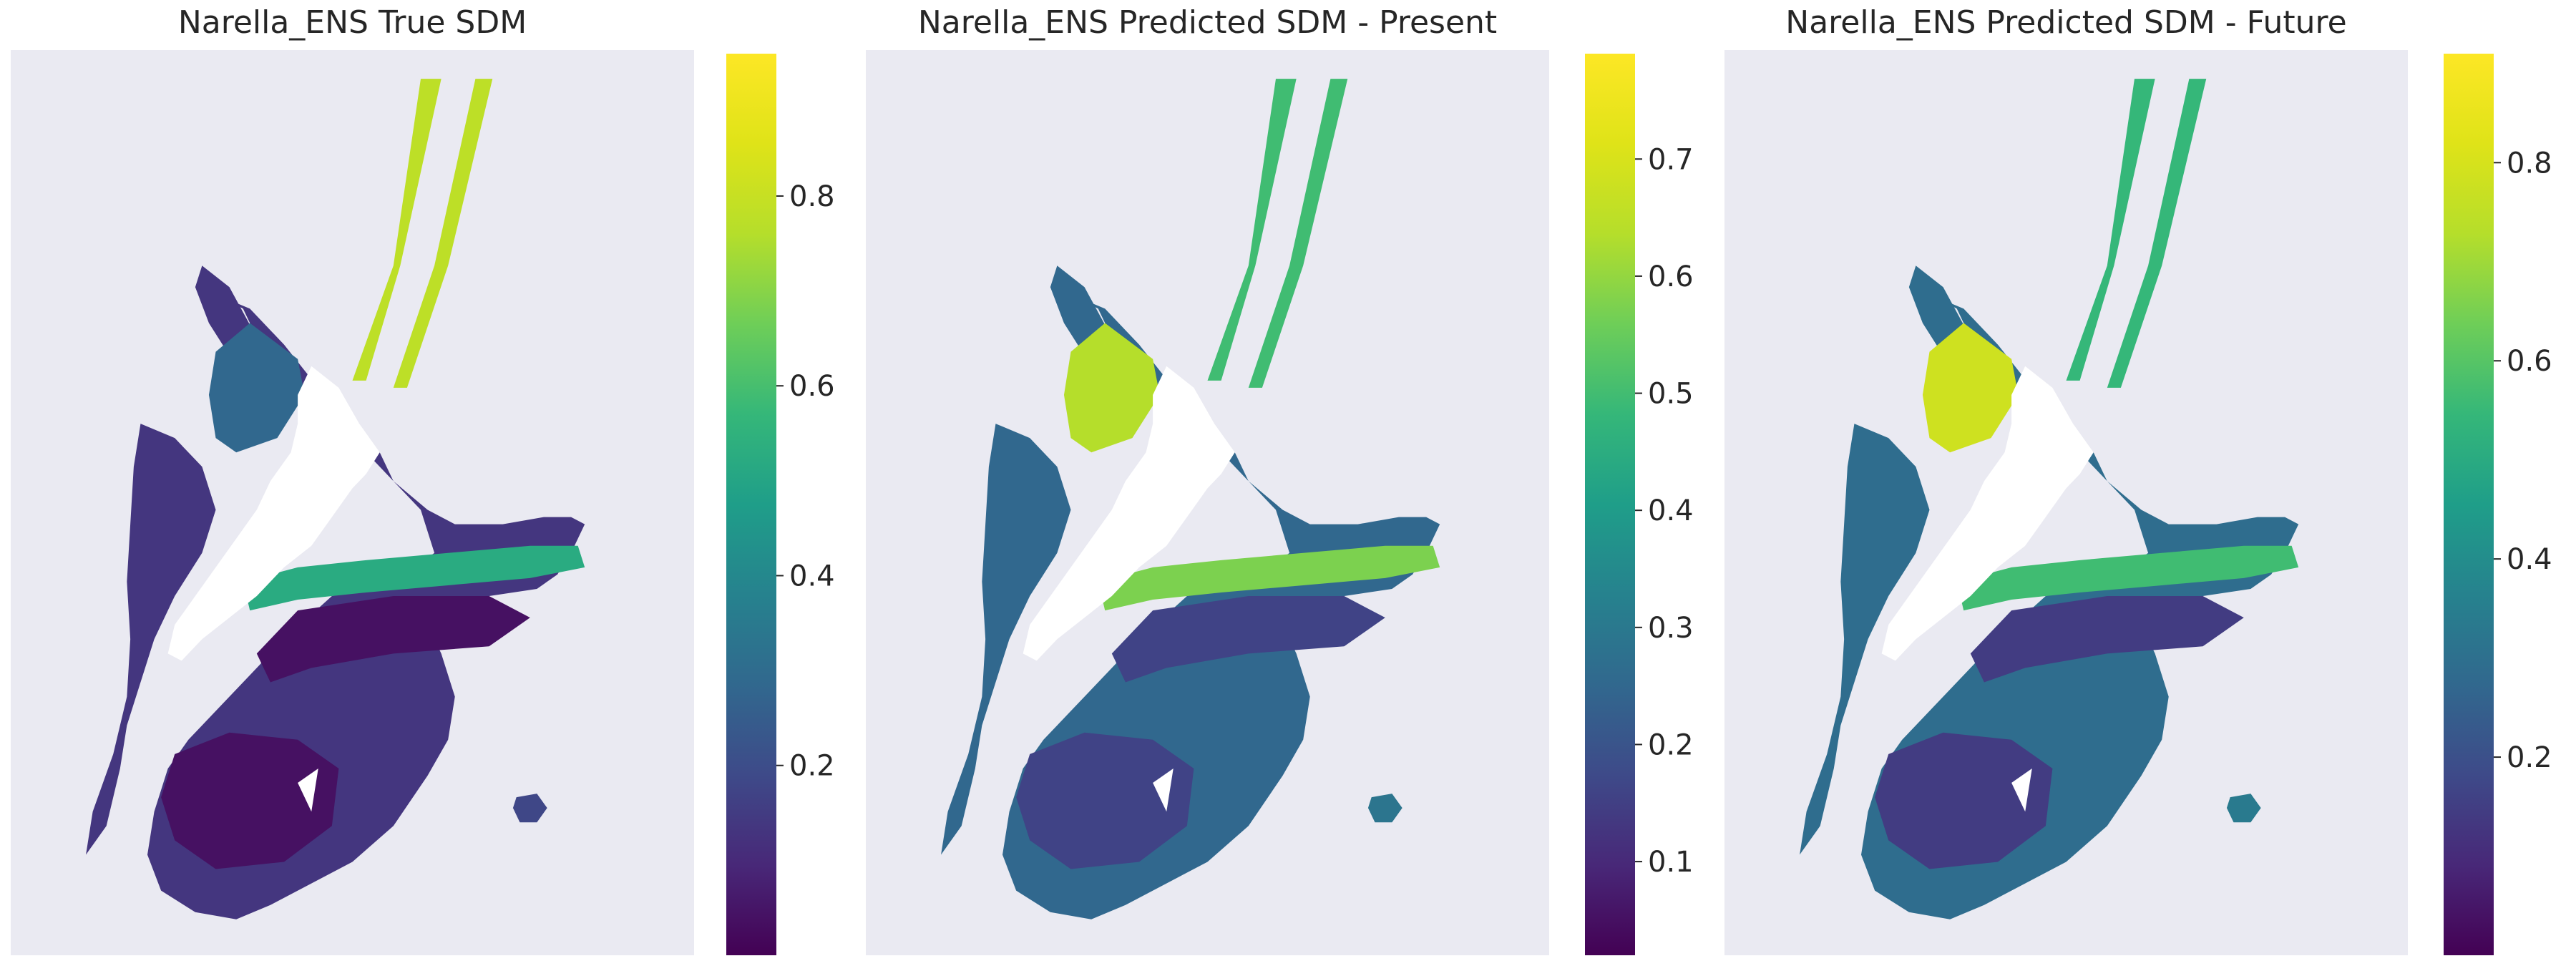 The width and height of the screenshot is (2576, 966). Describe the element at coordinates (1207, 22) in the screenshot. I see `chart-title: Narella_ENS Predicted SDM - Present` at that location.